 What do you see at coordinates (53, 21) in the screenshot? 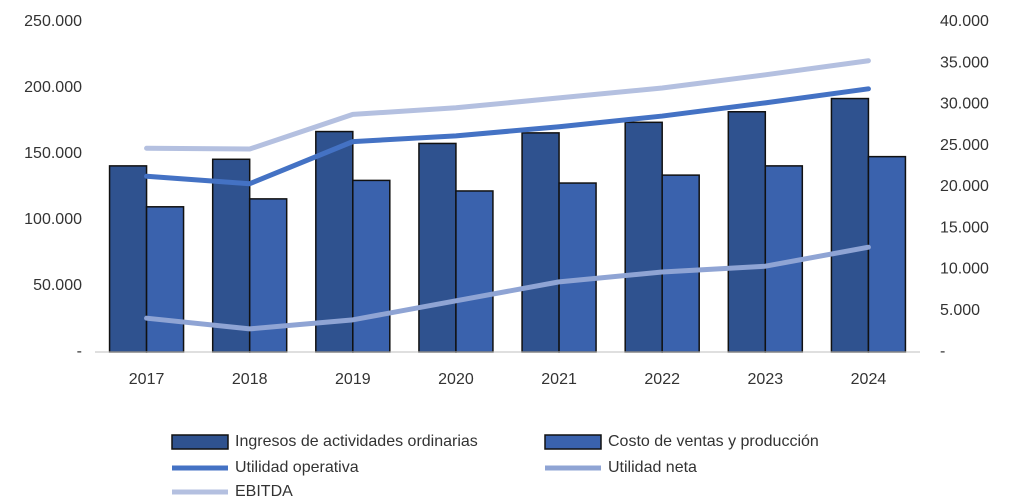
I see `y-tick-label: 250.000` at bounding box center [53, 21].